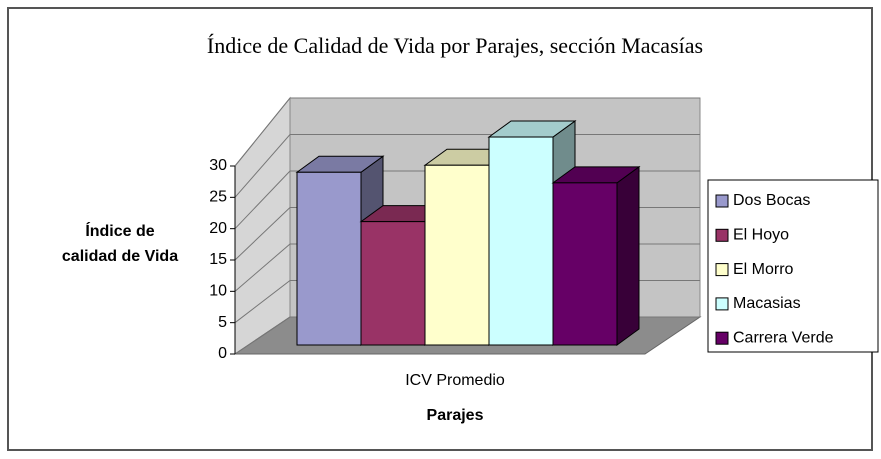 This screenshot has width=881, height=459. Describe the element at coordinates (455, 380) in the screenshot. I see `x-tick-label: ICV Promedio` at that location.